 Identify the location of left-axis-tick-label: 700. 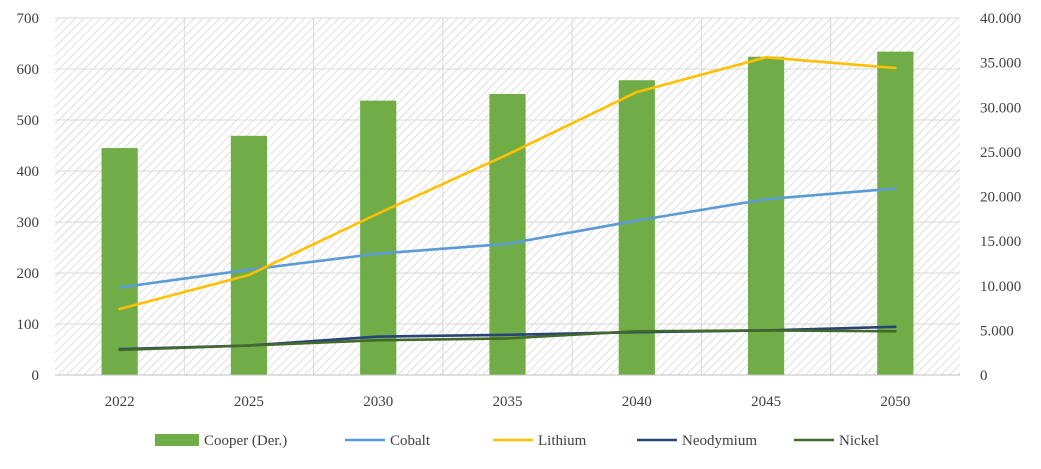
(28, 19).